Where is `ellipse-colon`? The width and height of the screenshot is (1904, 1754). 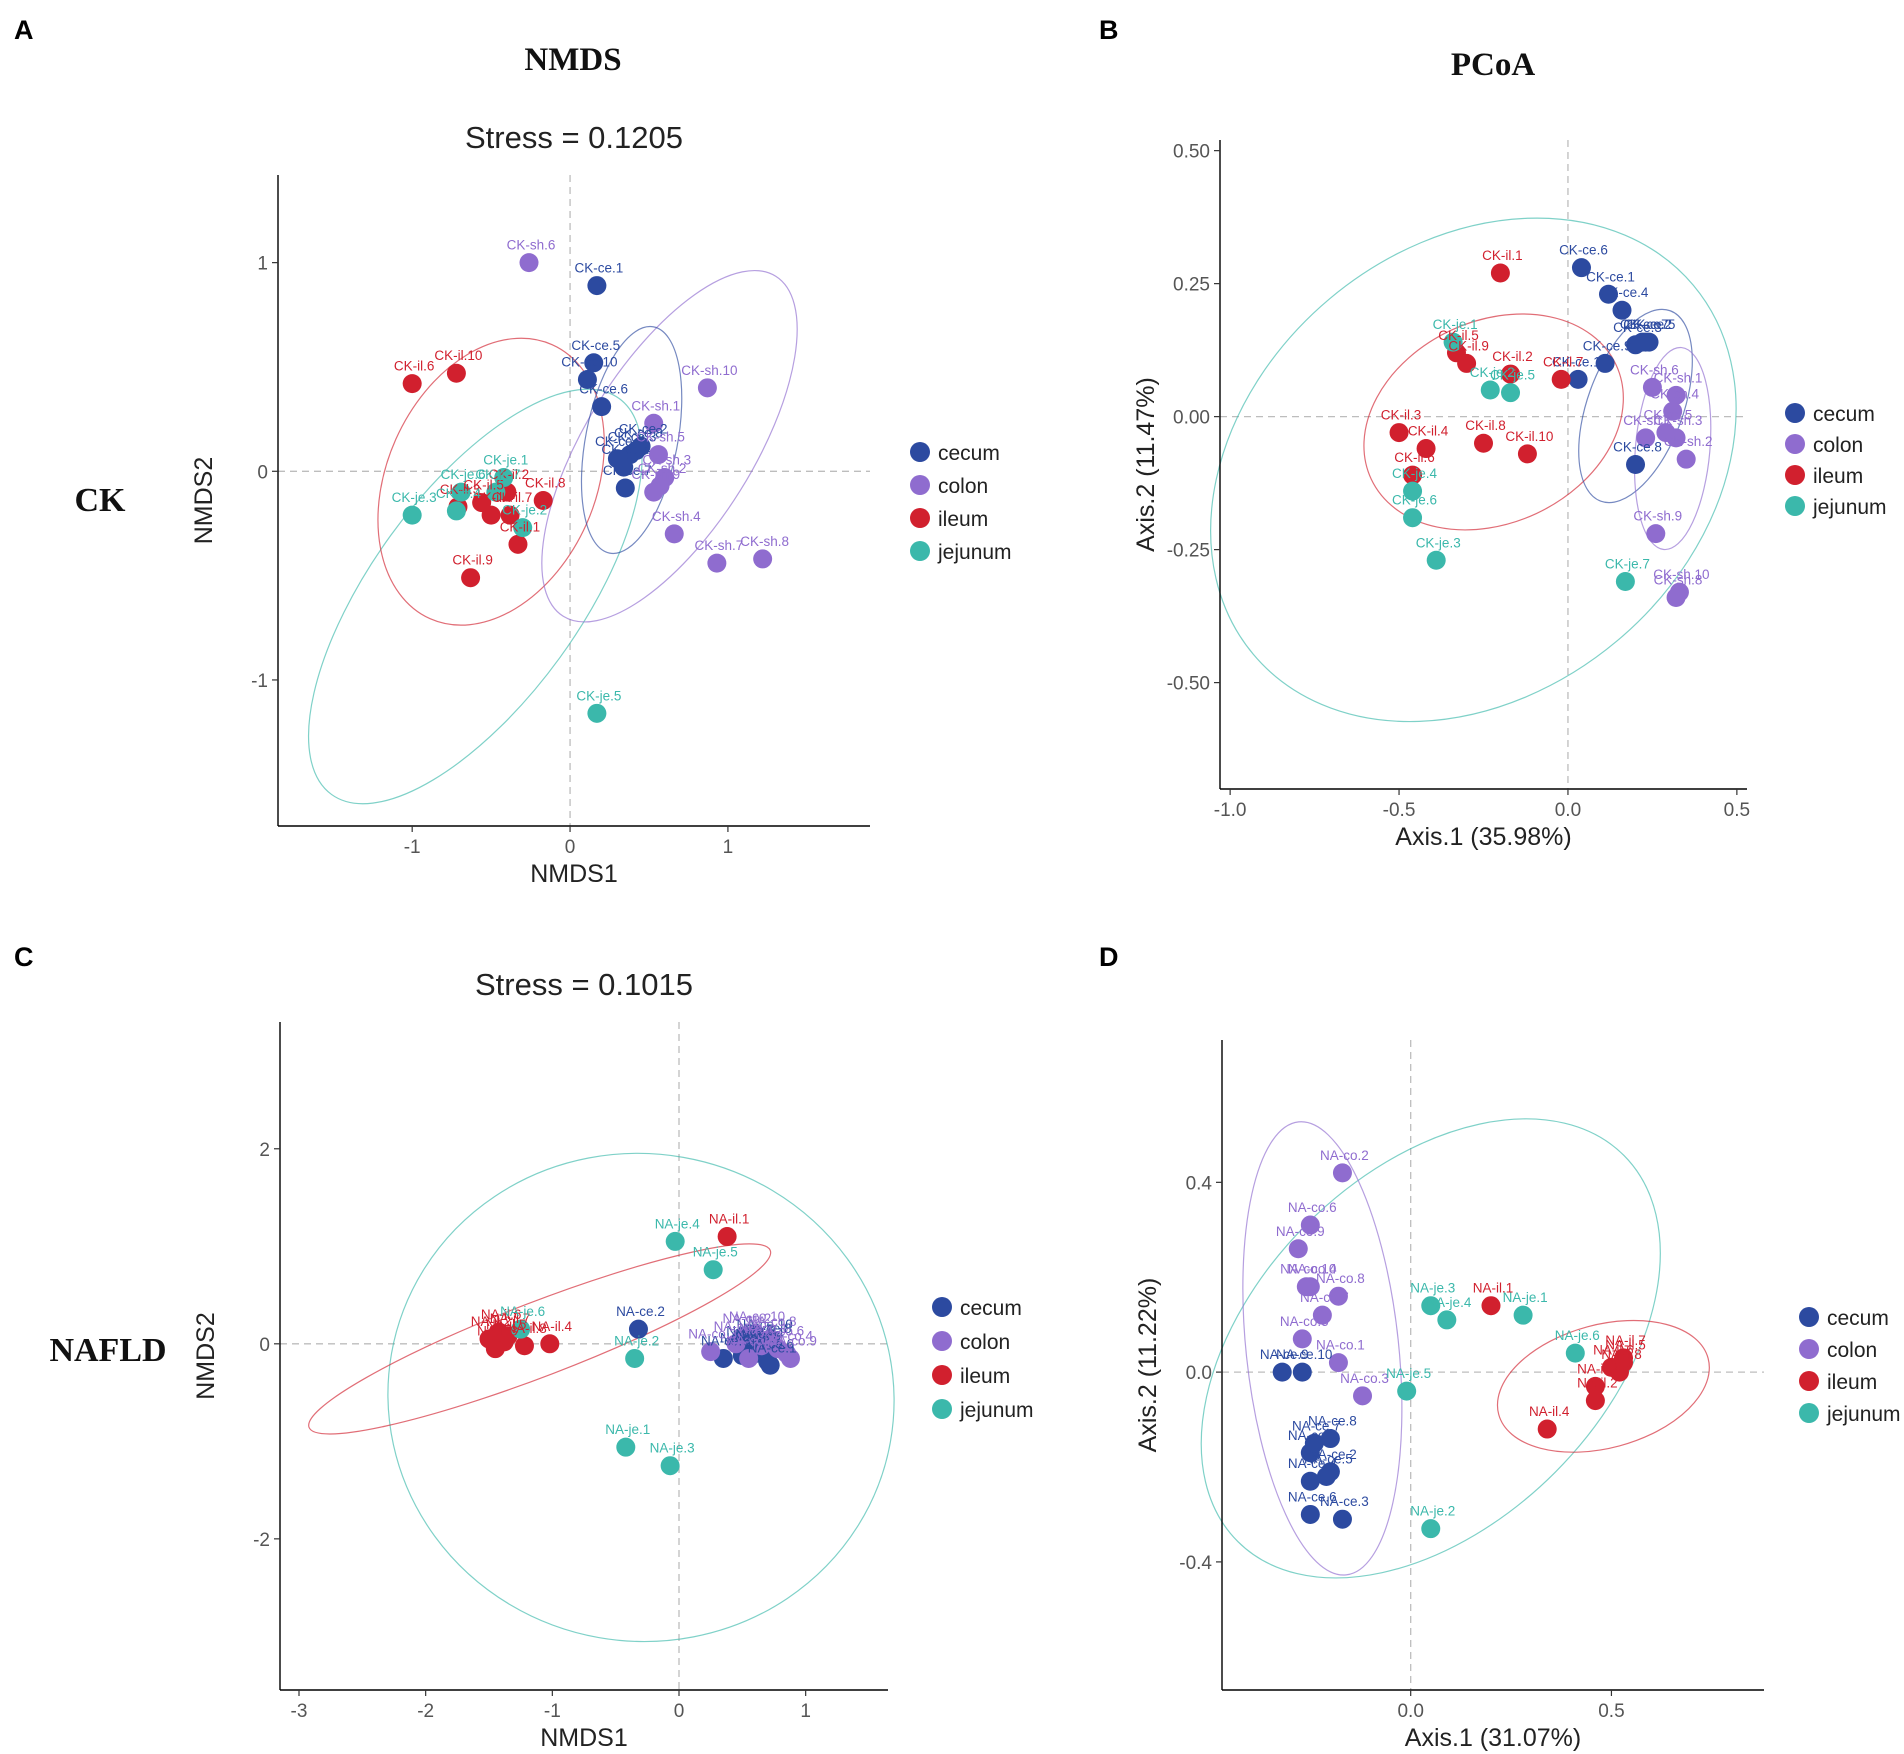
ellipse-colon is located at coordinates (1322, 1348).